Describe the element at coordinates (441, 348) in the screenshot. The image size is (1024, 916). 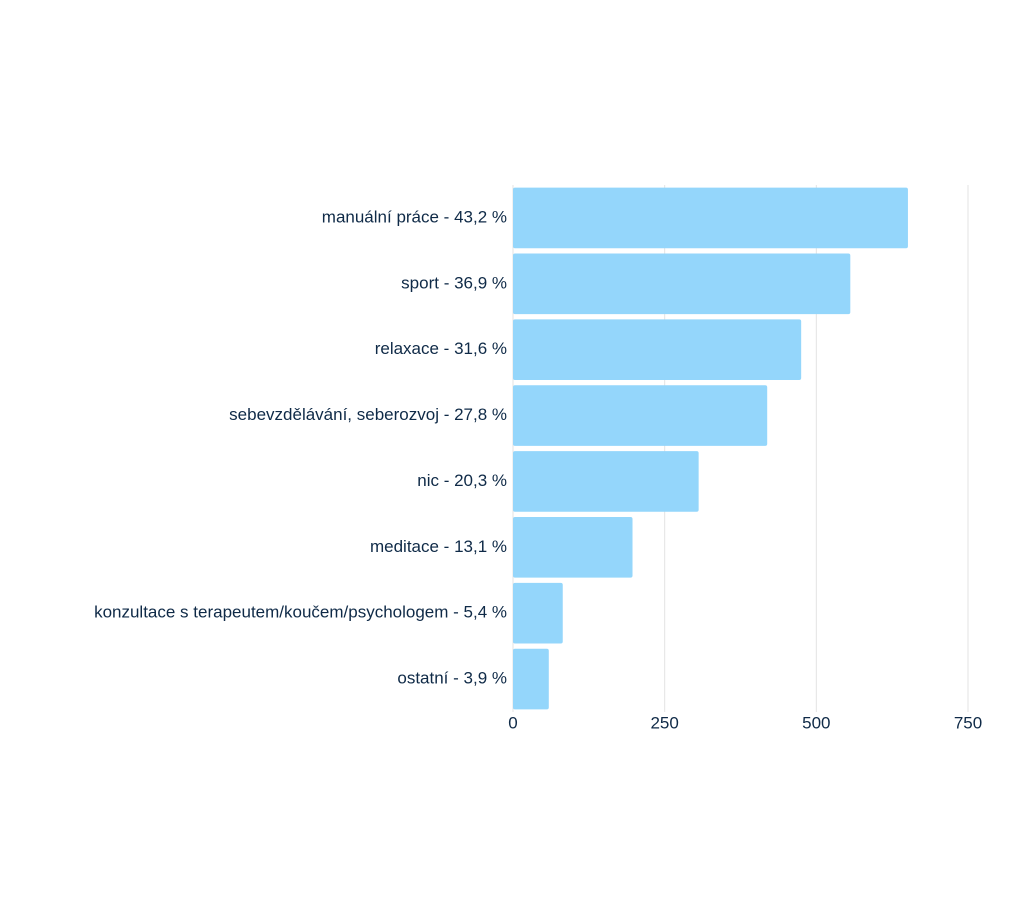
I see `y-tick-label: relaxace - 31,6 %` at that location.